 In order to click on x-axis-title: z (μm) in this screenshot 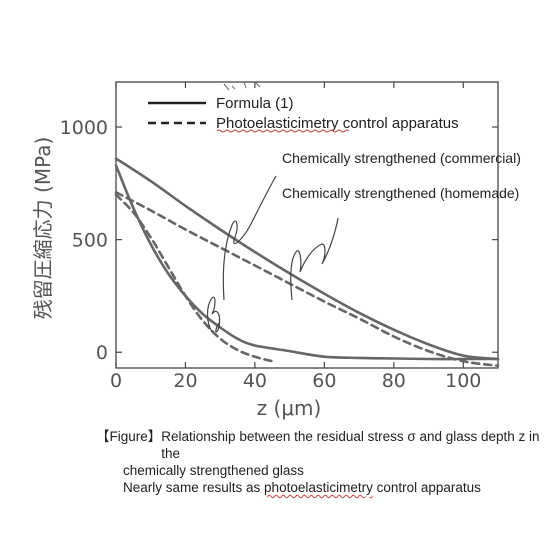, I will do `click(289, 408)`.